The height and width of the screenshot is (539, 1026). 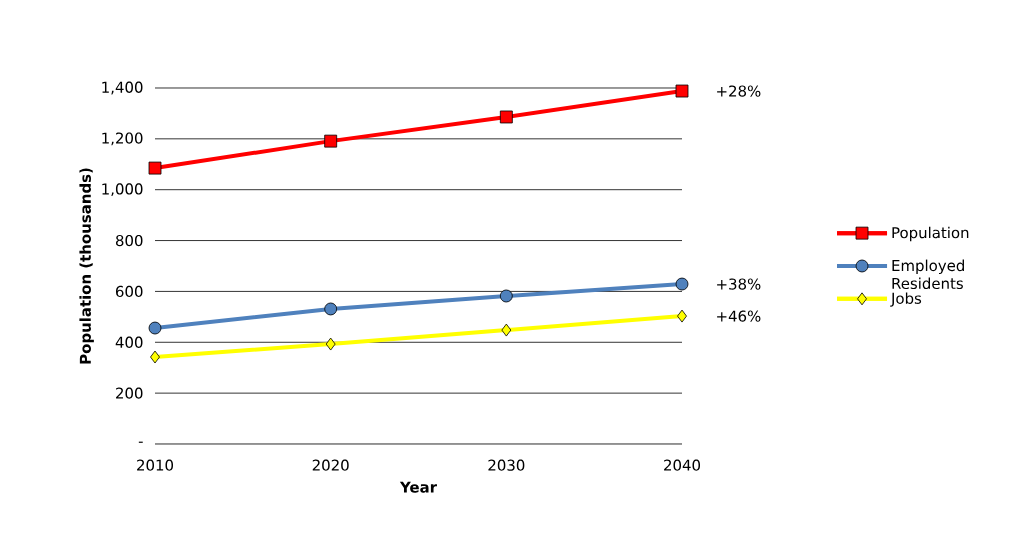 I want to click on y-tick-label: 800, so click(x=129, y=240).